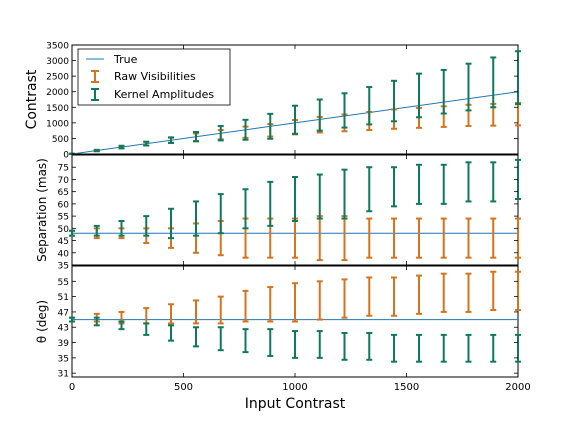 The height and width of the screenshot is (432, 576). Describe the element at coordinates (406, 387) in the screenshot. I see `x-tick-label: 1500` at that location.